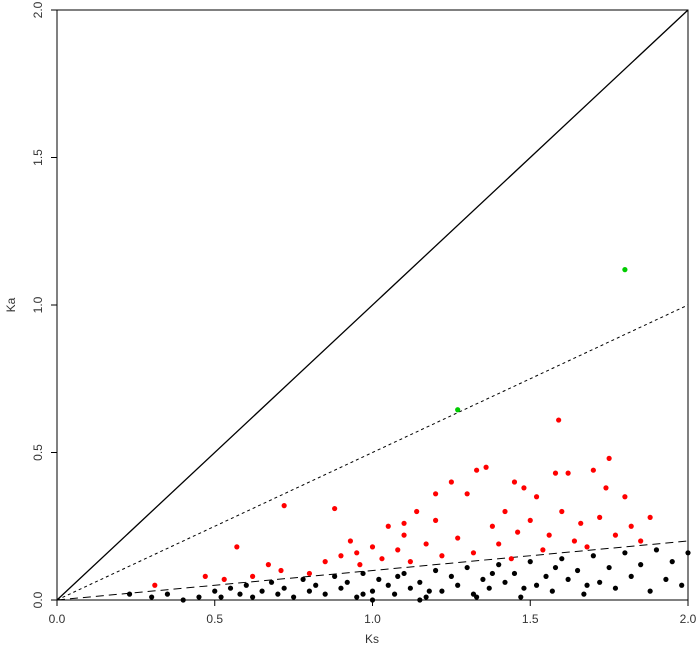 The height and width of the screenshot is (657, 699). I want to click on reference-line, so click(372, 570).